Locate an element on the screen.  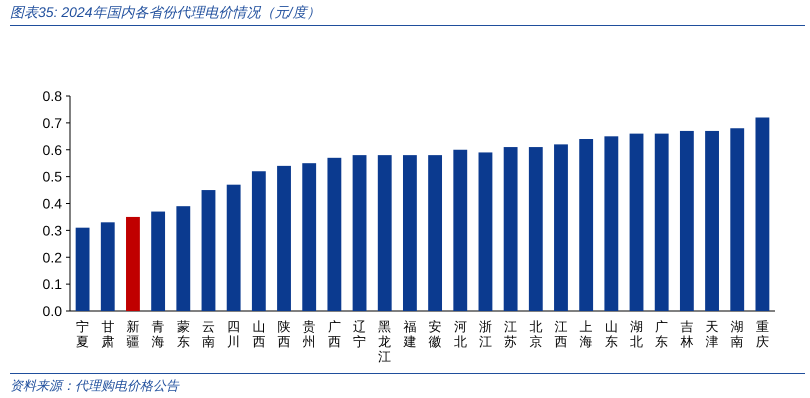
x-tick-label: 北京 is located at coordinates (535, 334).